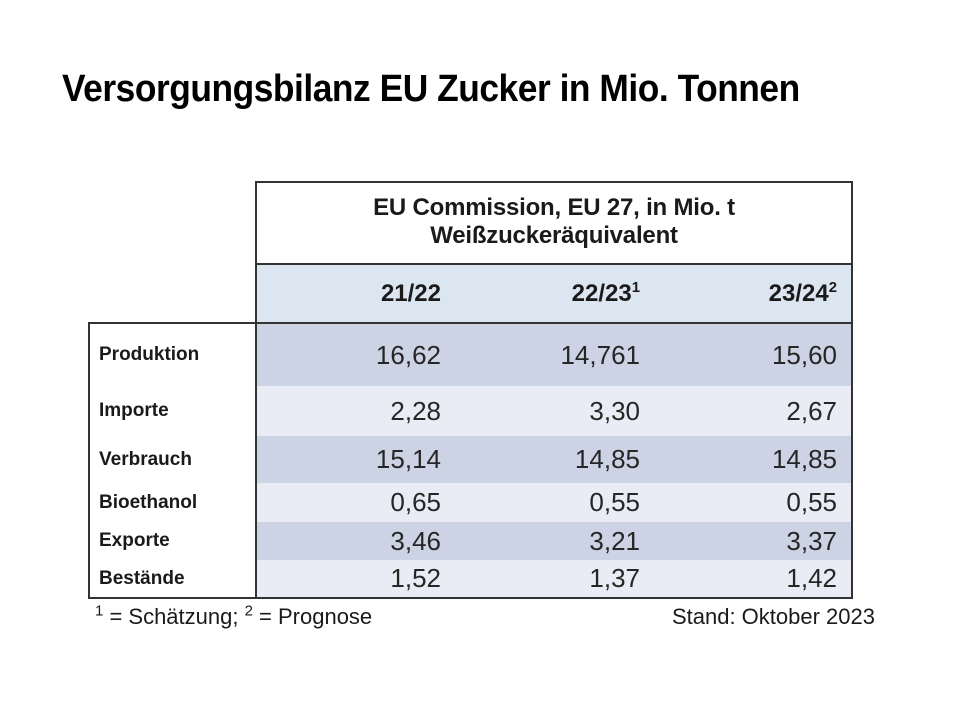 The height and width of the screenshot is (720, 960). I want to click on col-header-label: 21/22, so click(410, 293).